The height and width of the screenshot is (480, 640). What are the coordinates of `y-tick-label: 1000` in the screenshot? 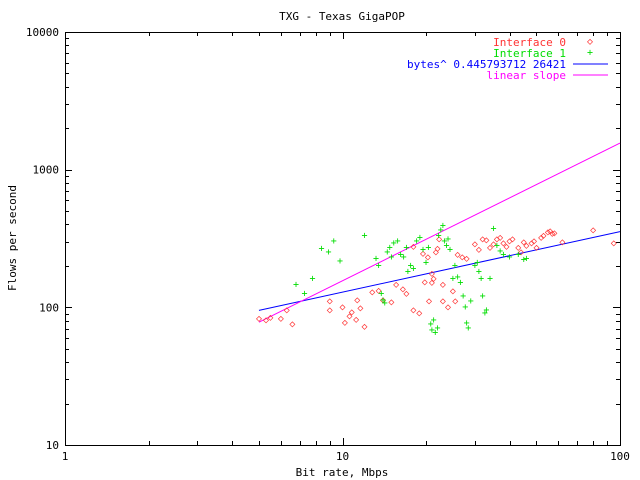 It's located at (46, 170).